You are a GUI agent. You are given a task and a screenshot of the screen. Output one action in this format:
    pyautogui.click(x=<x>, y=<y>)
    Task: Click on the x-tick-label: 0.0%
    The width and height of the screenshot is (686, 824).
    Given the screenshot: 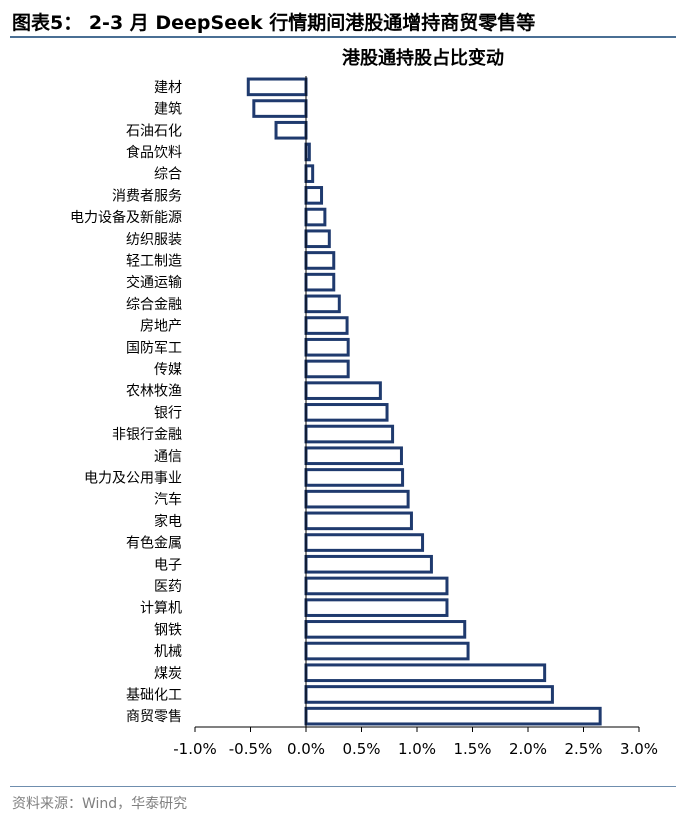 What is the action you would take?
    pyautogui.click(x=306, y=749)
    